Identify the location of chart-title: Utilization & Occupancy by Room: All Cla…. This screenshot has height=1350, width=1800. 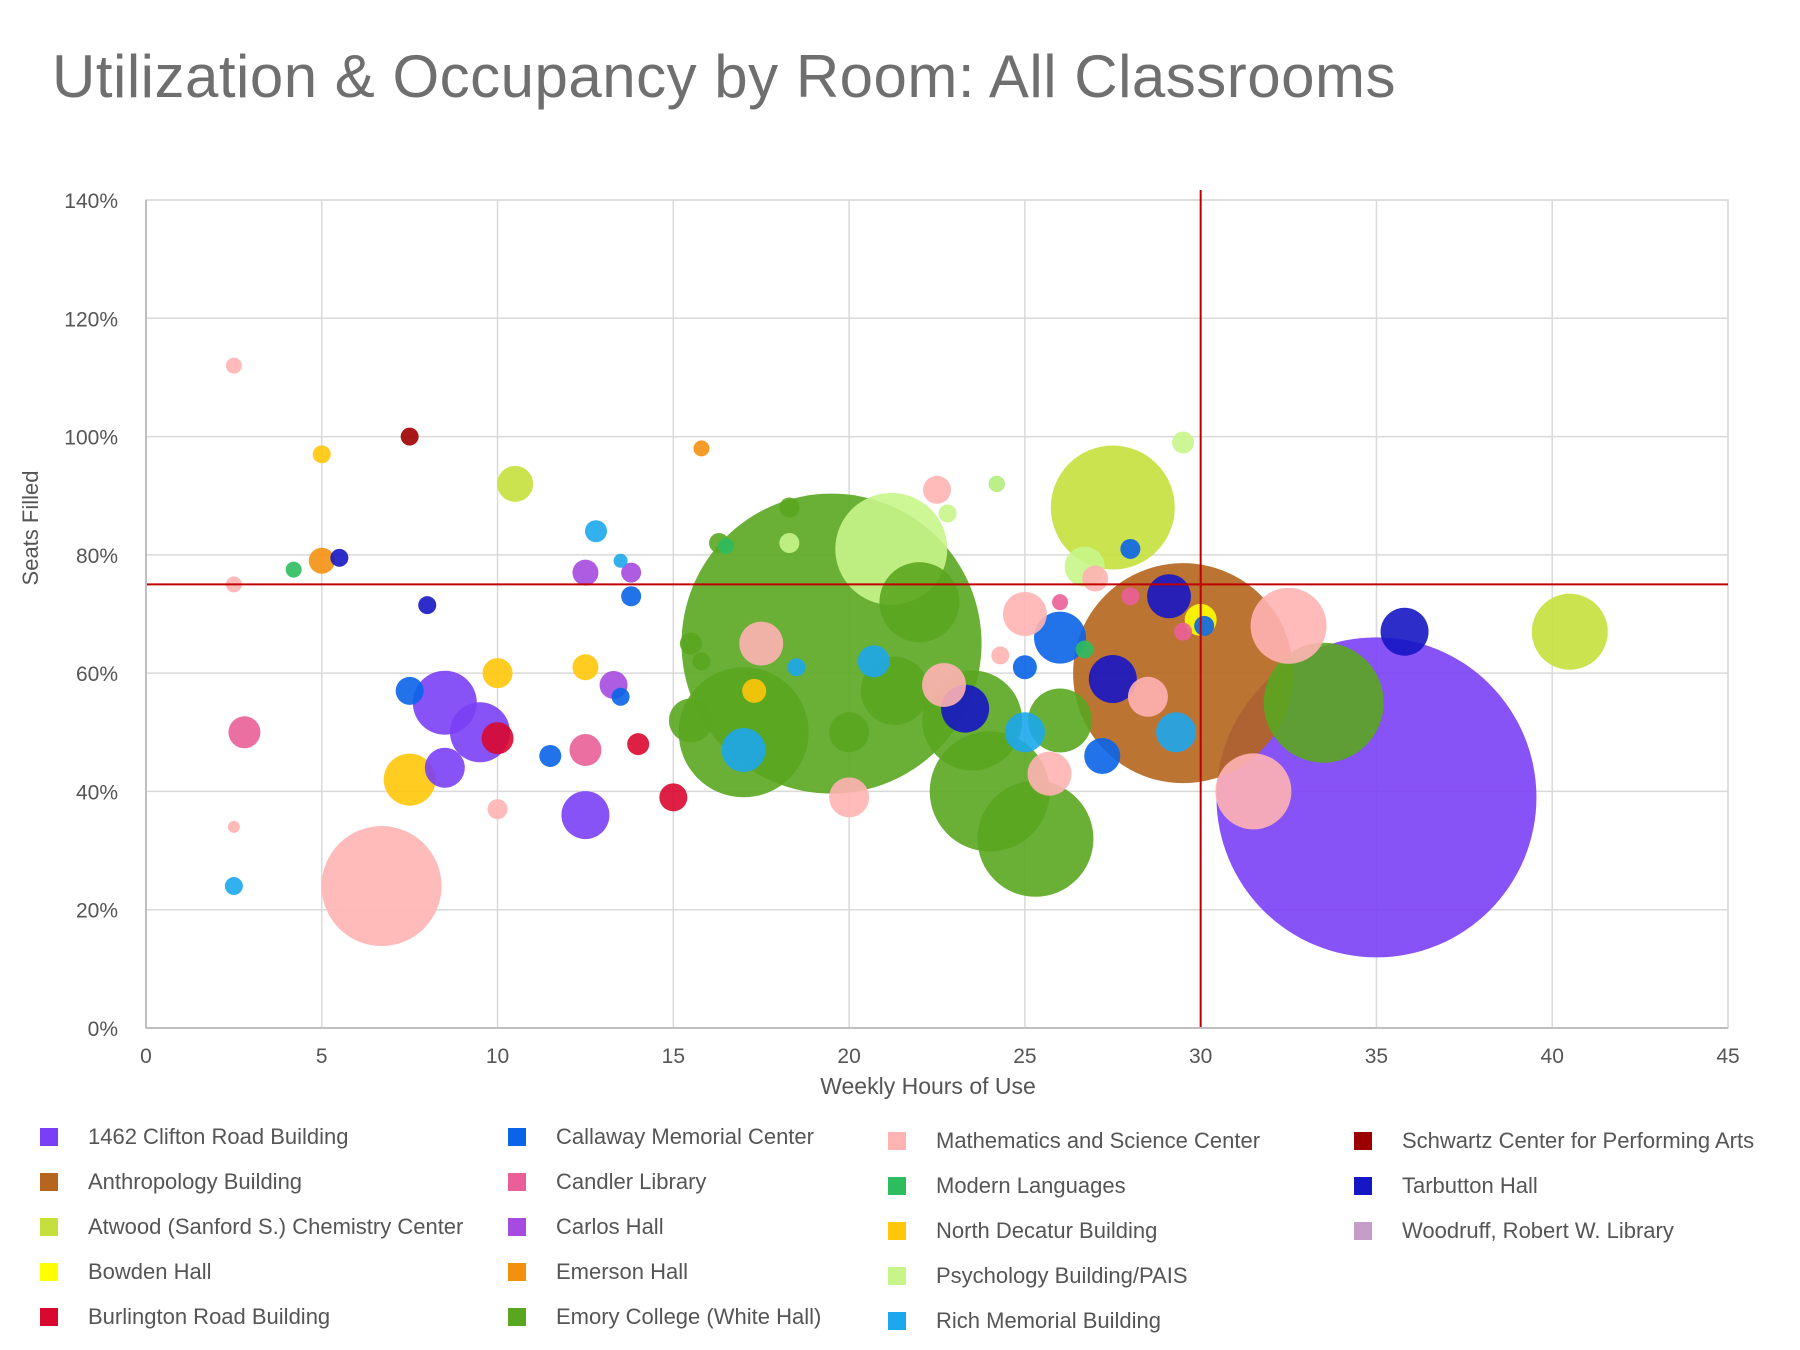
(724, 76).